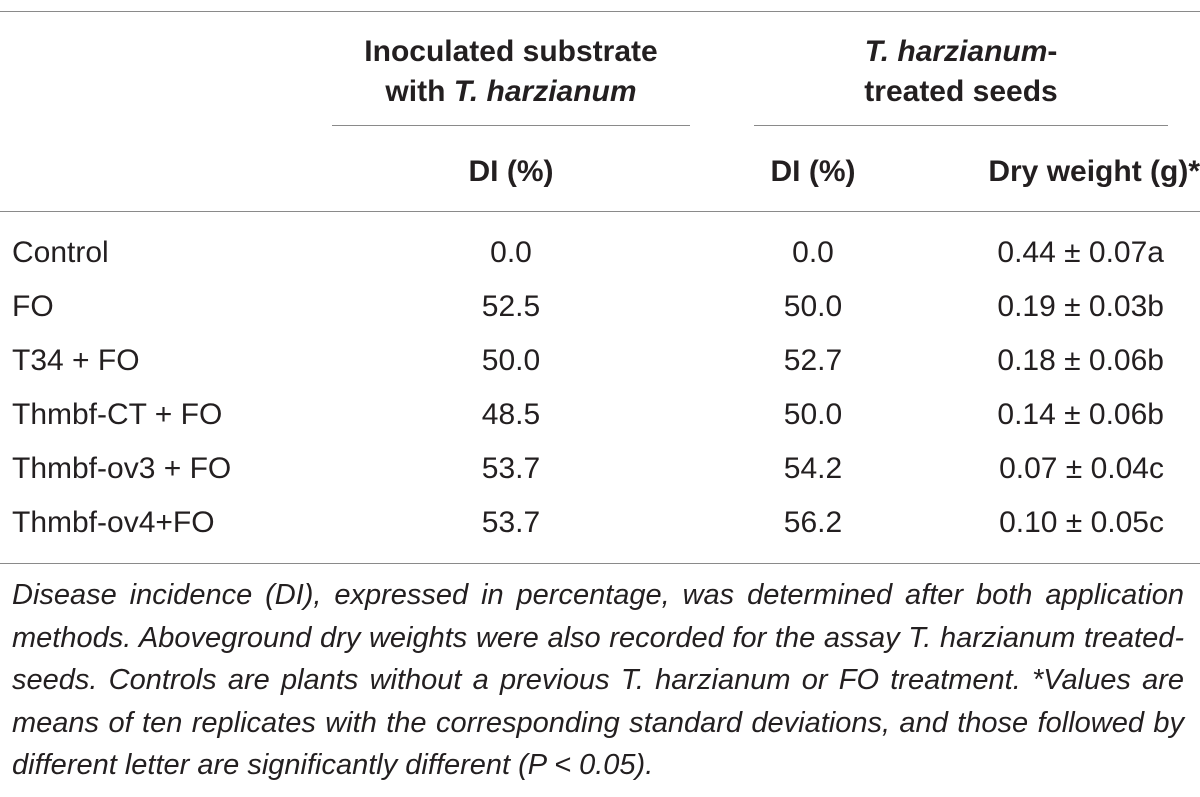  I want to click on row-thmbf-ov4-fo-substrate-di: 53.7, so click(511, 522).